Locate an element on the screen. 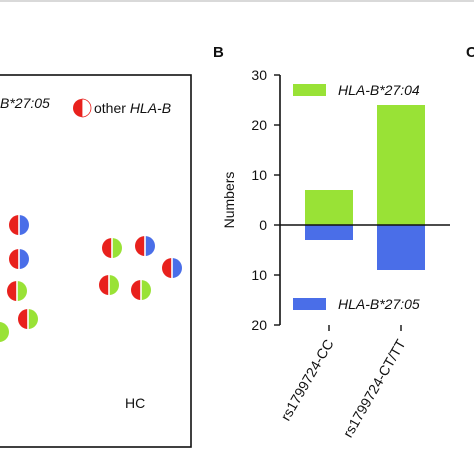 The height and width of the screenshot is (474, 474). x-ticks: rs1799724-CC rs1799724-CT/TT is located at coordinates (343, 382).